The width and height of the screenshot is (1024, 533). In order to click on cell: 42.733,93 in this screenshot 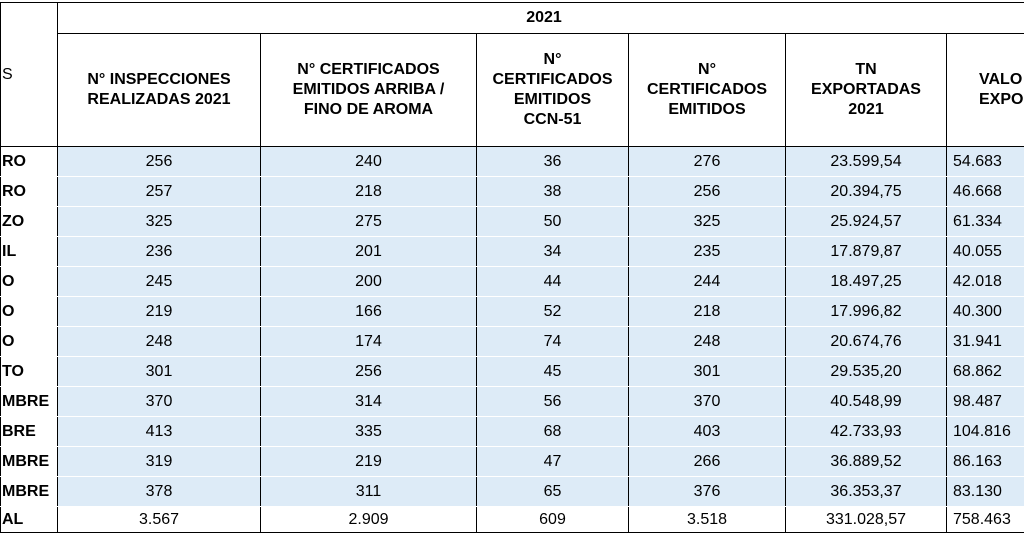, I will do `click(866, 432)`.